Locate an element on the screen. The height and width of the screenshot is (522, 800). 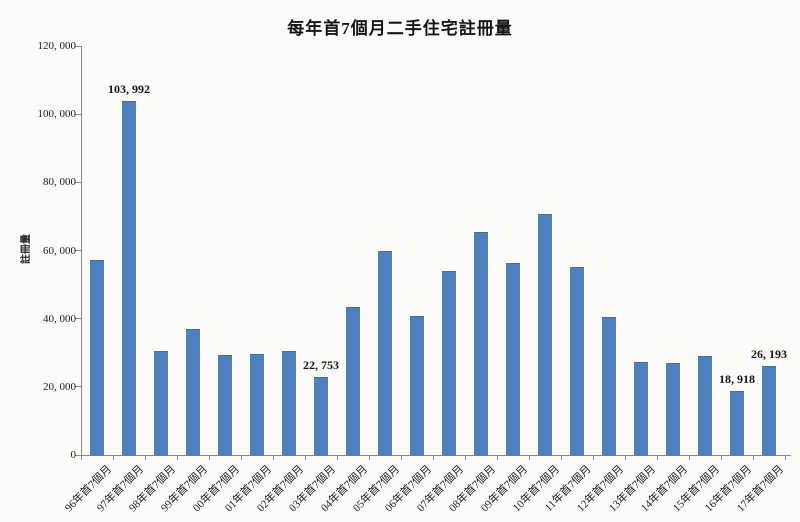
bar-value-label: 22, 753 is located at coordinates (321, 365).